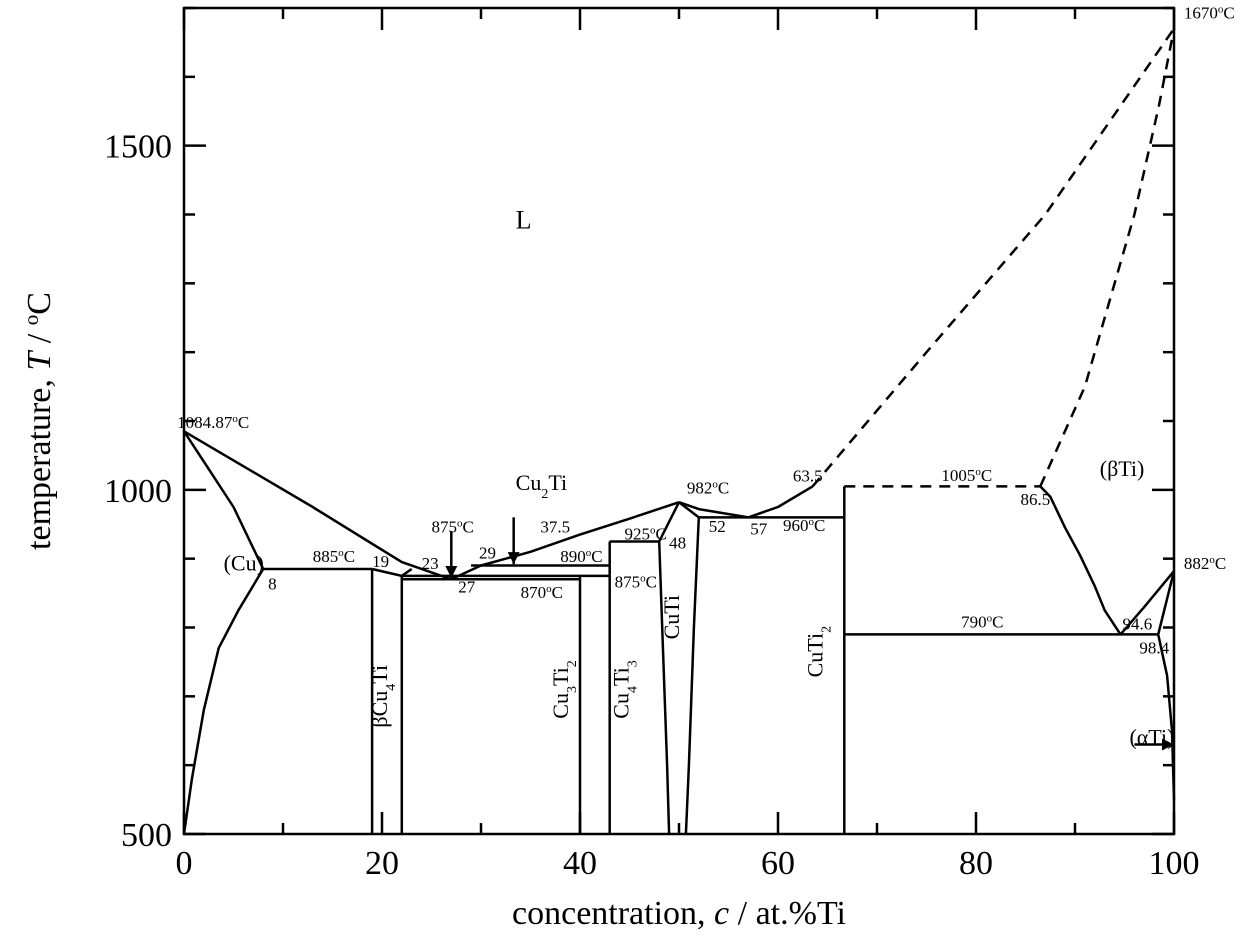  I want to click on x-tick-label: 20, so click(382, 863).